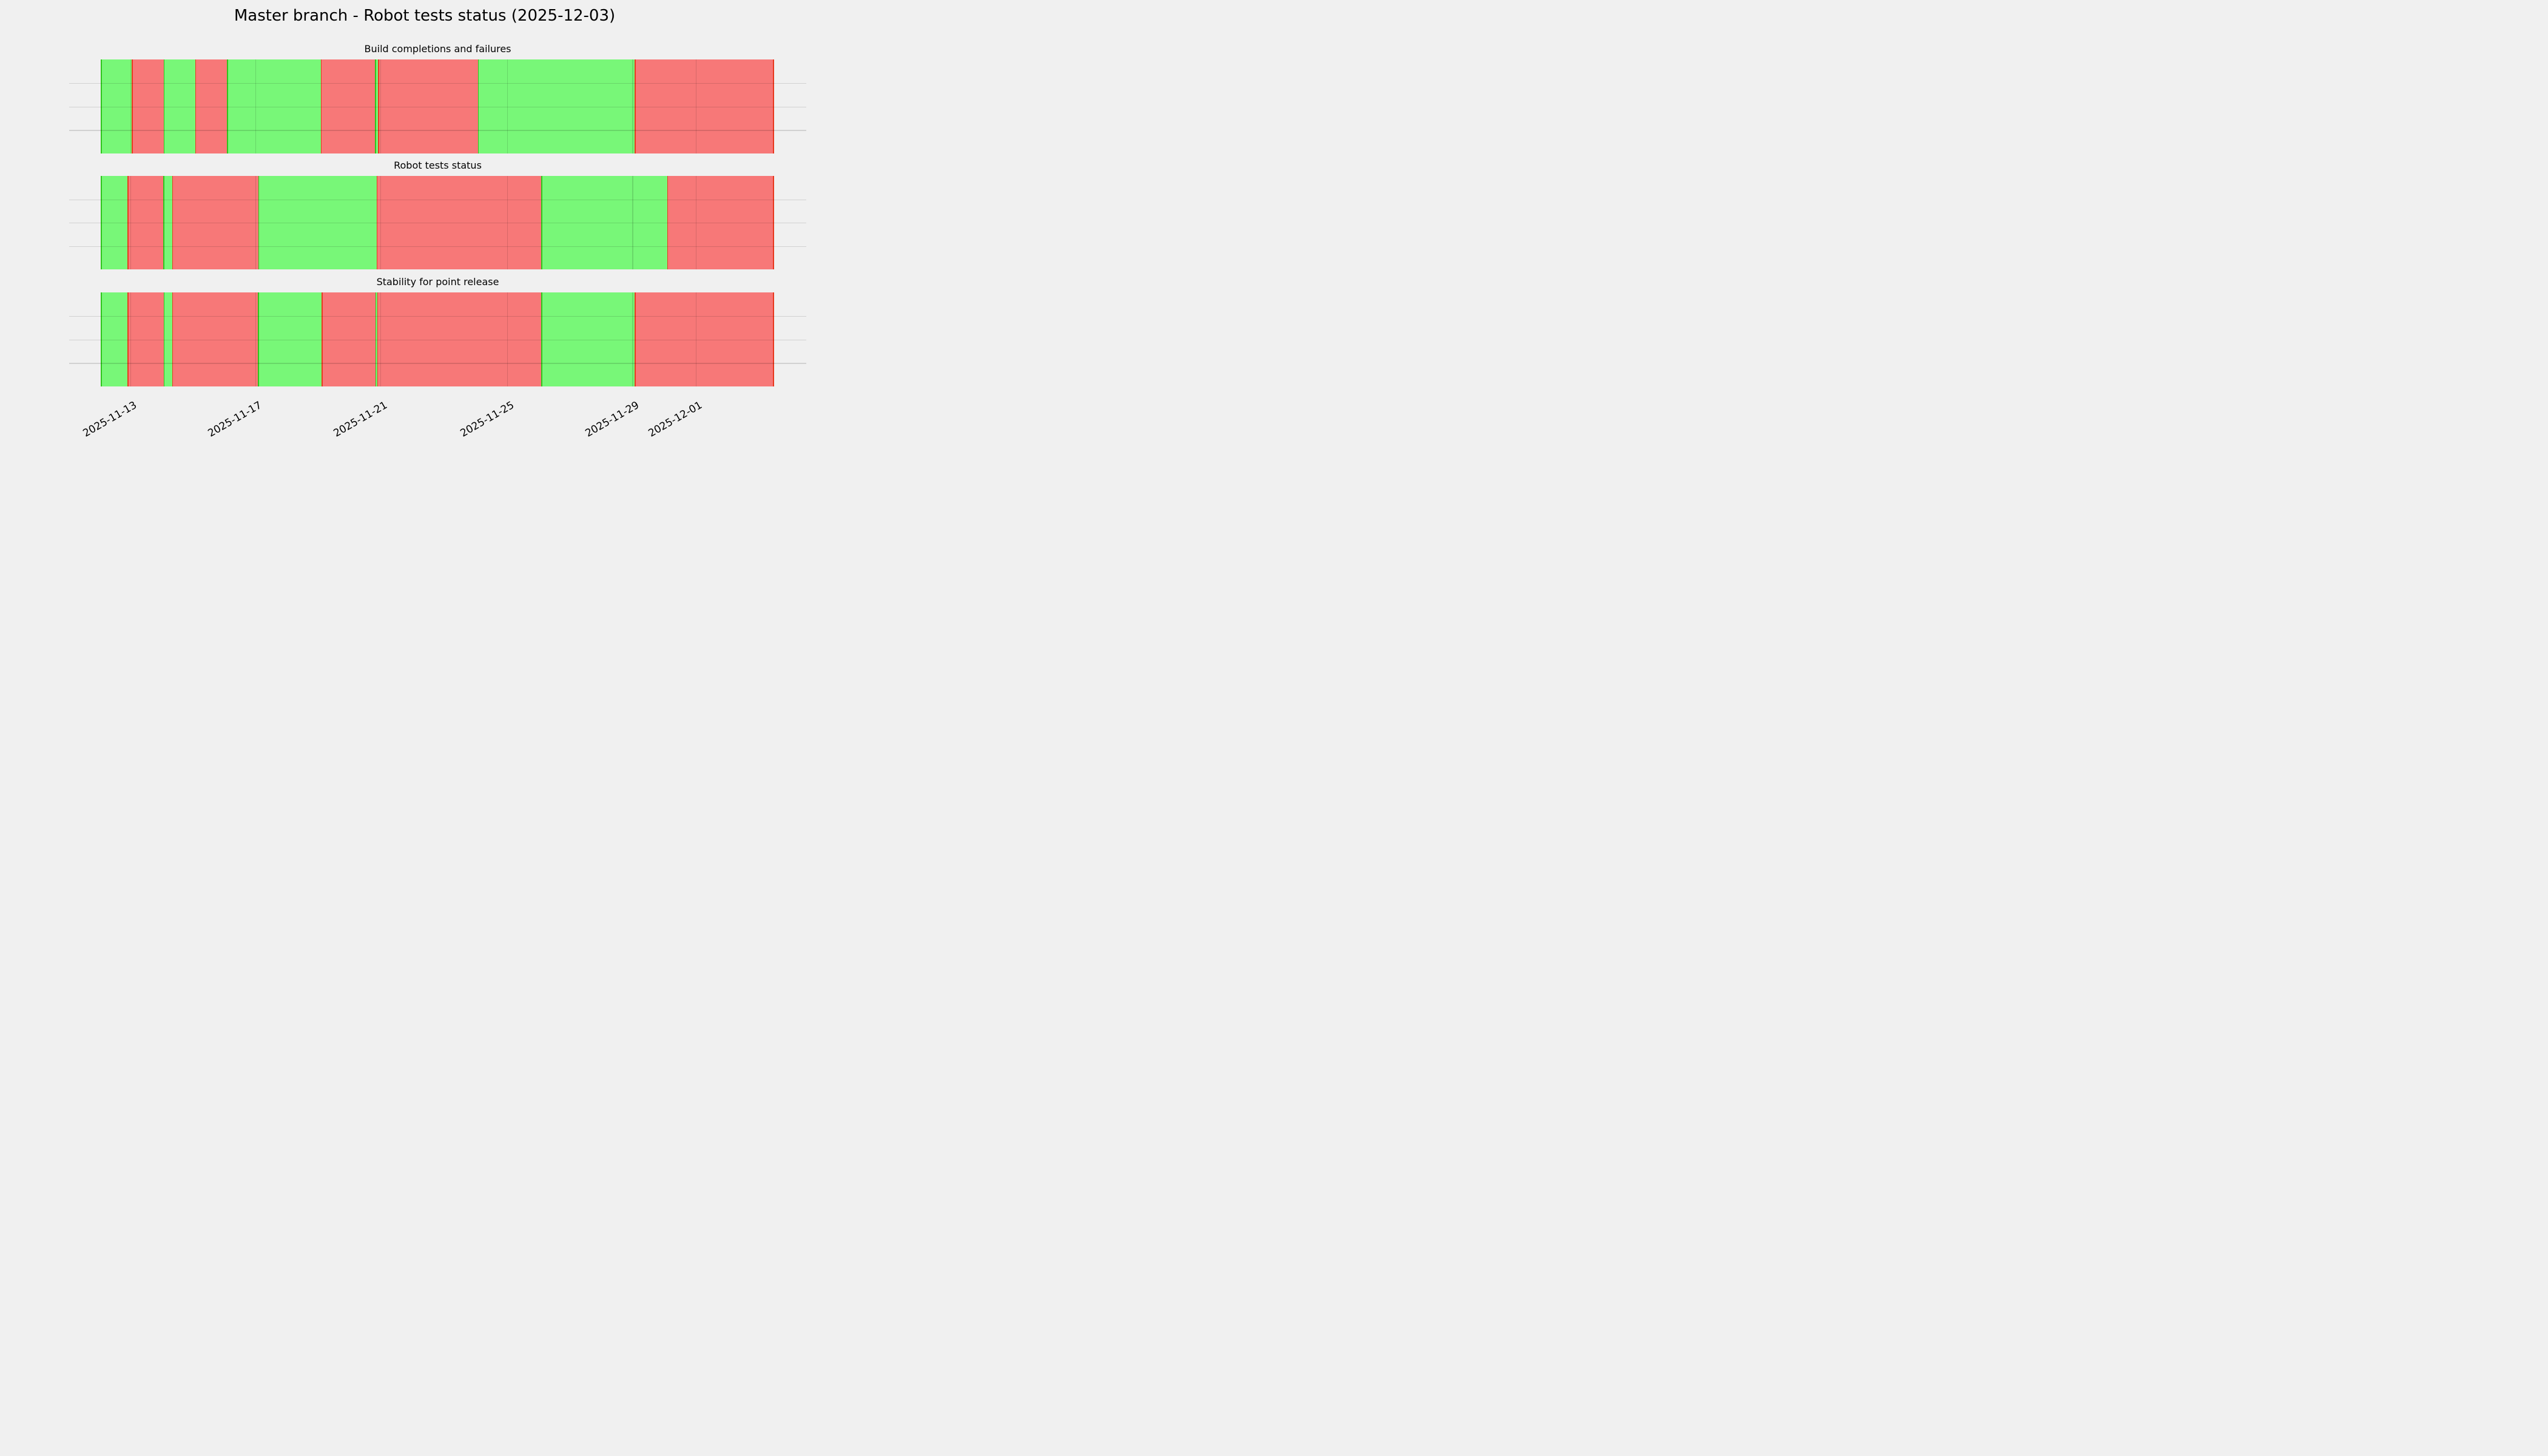 This screenshot has width=2548, height=1456. I want to click on chart-subtitle: Stability for point release, so click(437, 282).